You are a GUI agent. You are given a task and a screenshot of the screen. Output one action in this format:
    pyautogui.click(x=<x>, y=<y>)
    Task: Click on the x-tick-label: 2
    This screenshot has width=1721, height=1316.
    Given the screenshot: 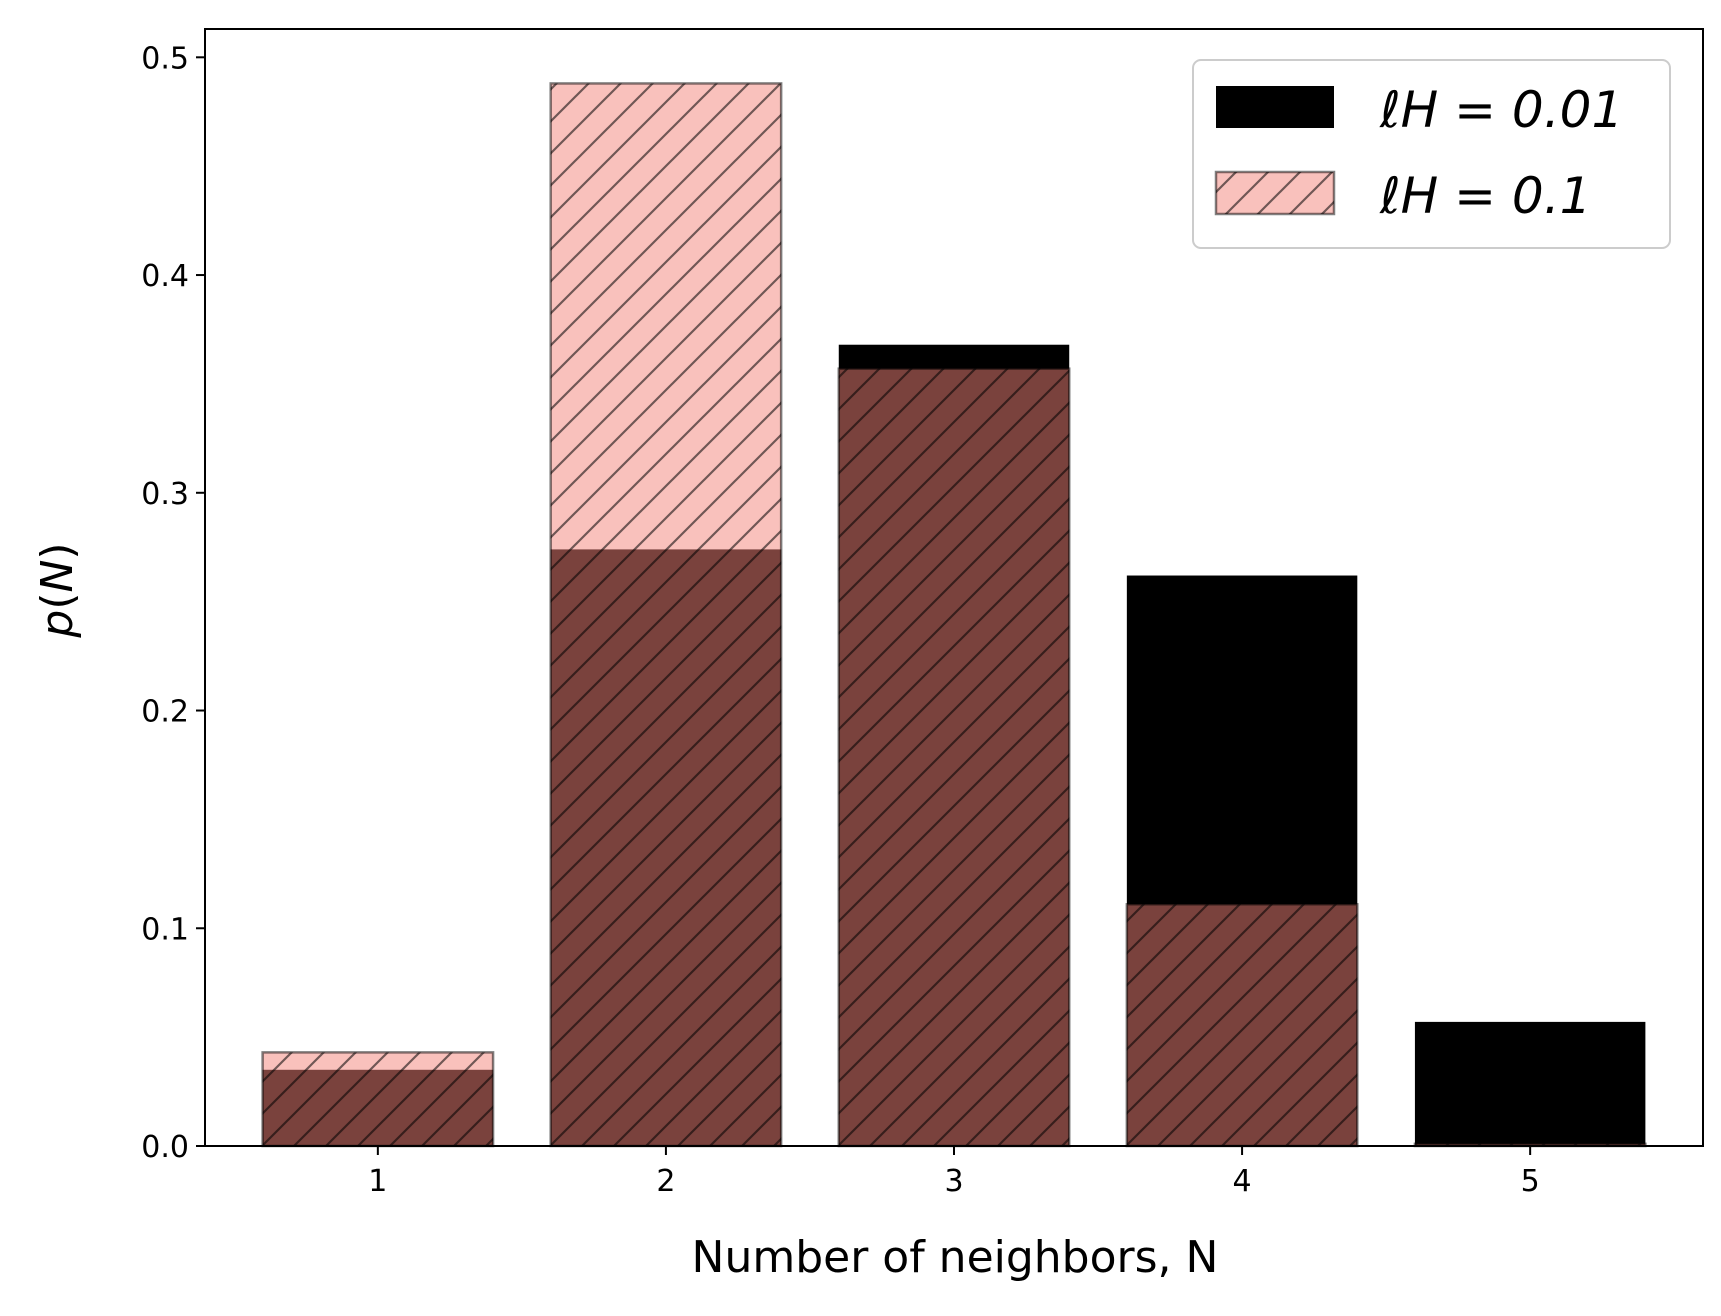 What is the action you would take?
    pyautogui.click(x=665, y=1181)
    